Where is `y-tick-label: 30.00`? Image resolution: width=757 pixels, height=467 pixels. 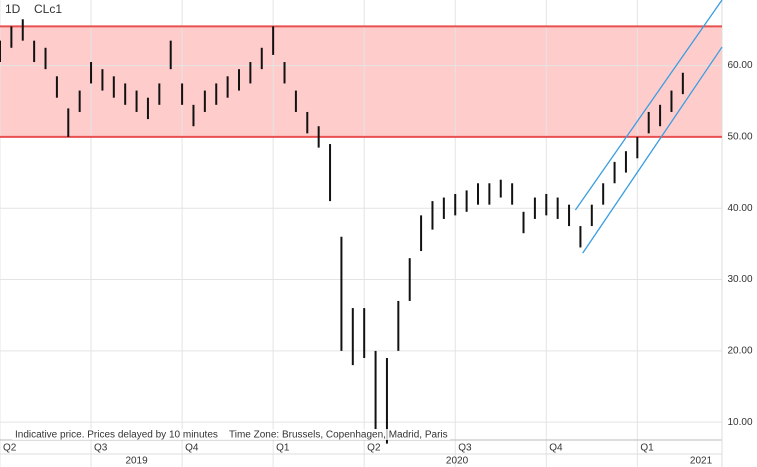
y-tick-label: 30.00 is located at coordinates (739, 279).